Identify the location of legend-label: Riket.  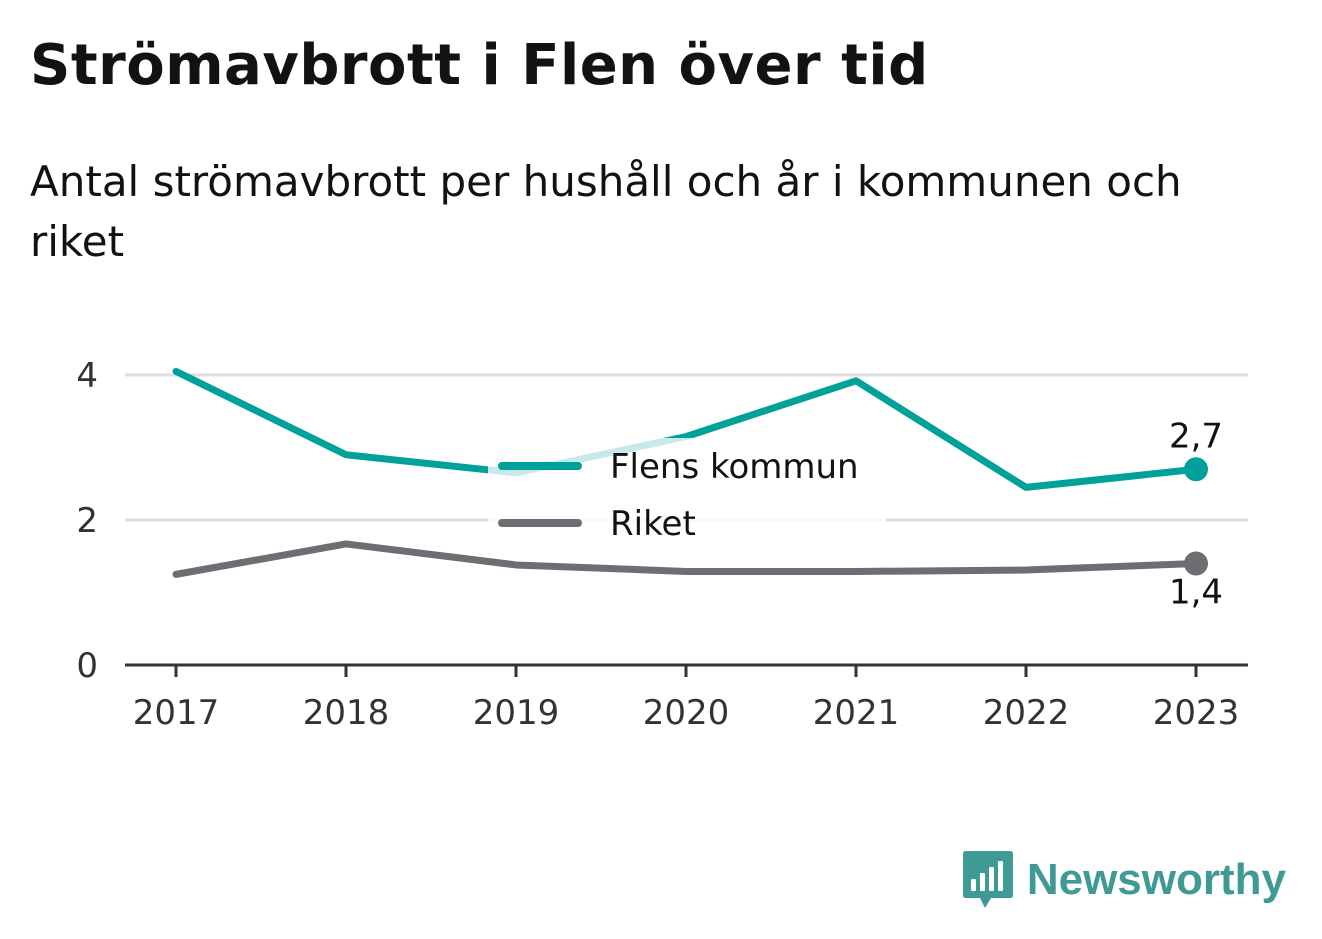
(653, 524).